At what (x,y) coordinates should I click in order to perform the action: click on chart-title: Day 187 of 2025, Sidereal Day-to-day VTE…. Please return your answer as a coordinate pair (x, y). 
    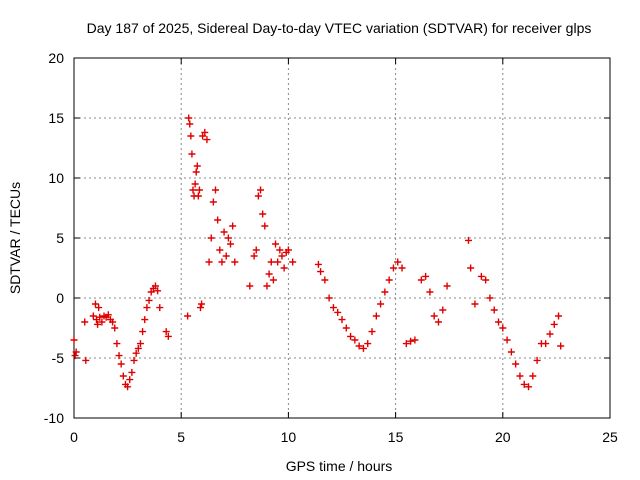
    Looking at the image, I should click on (339, 28).